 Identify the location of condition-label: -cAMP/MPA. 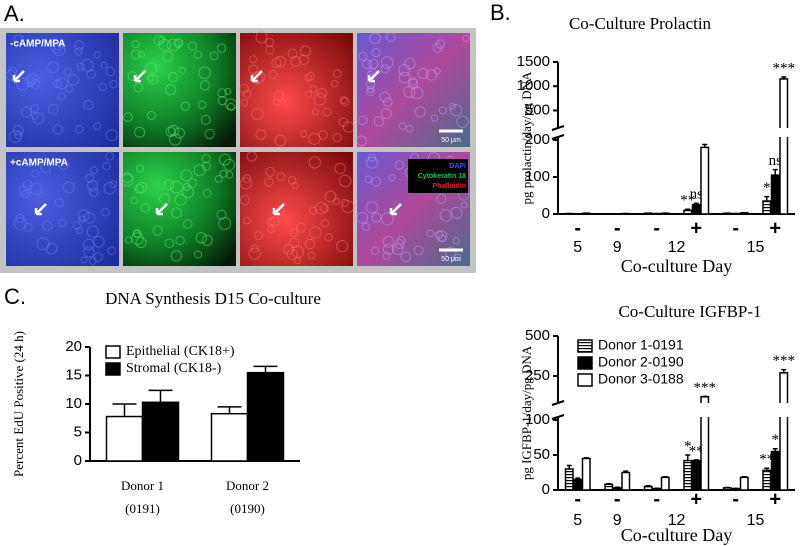
(37, 44).